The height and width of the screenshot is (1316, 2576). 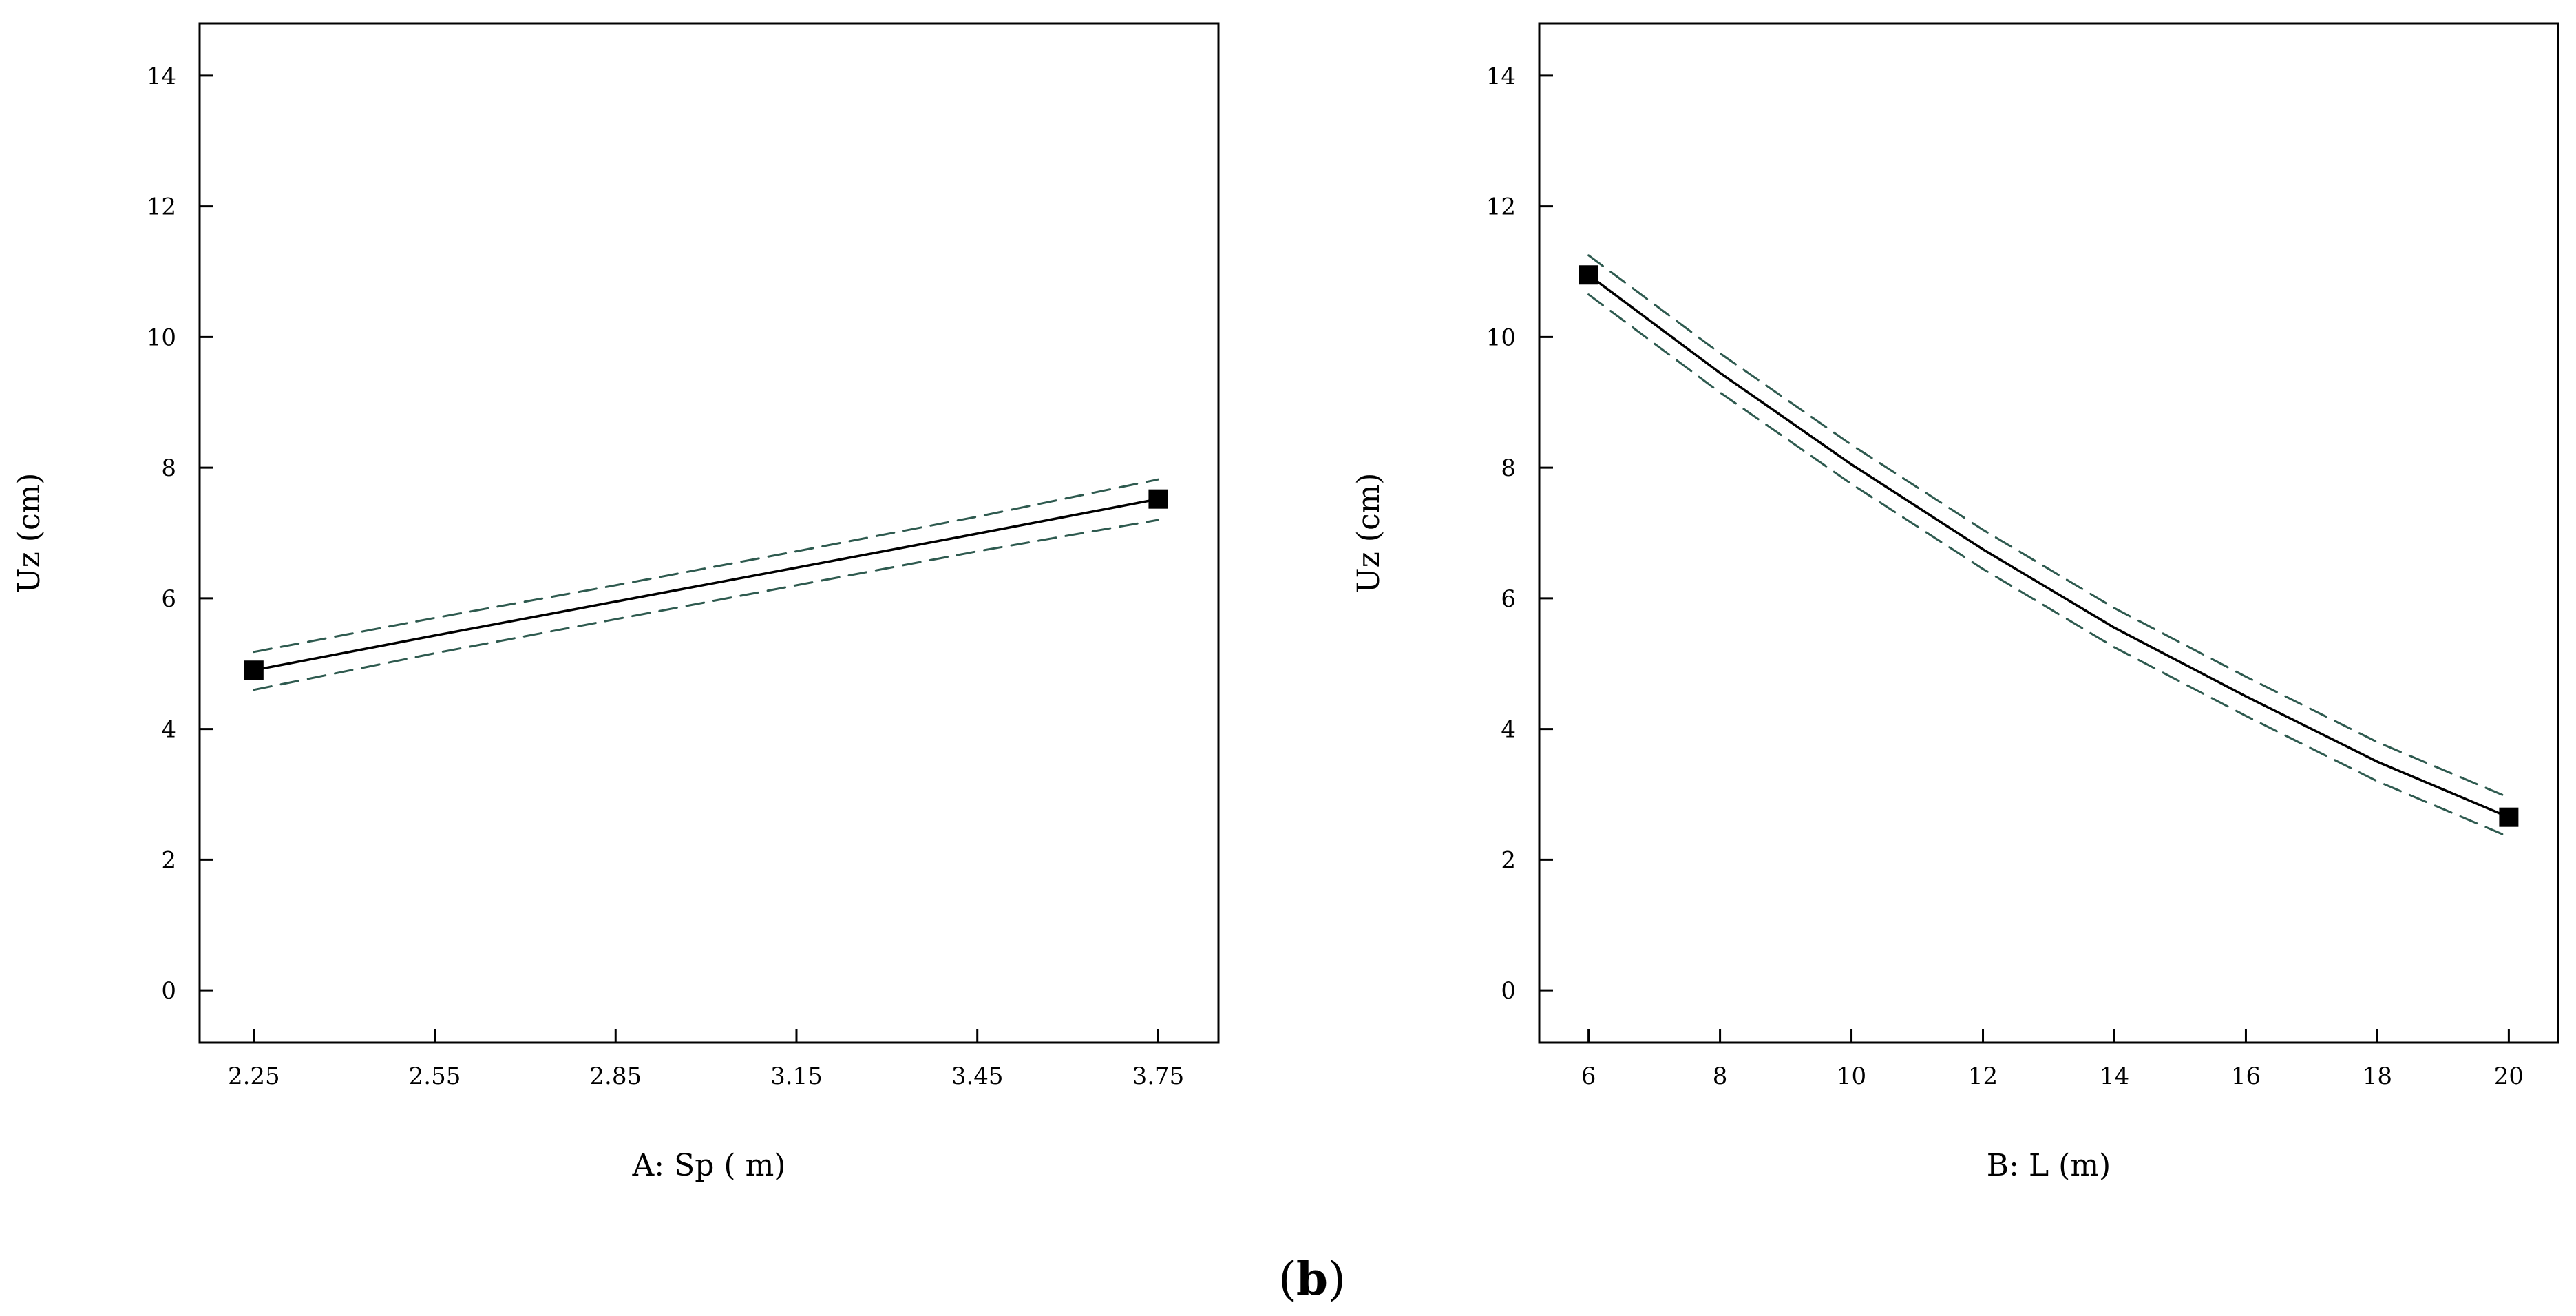 I want to click on x-tick-label: 2.25, so click(x=254, y=1076).